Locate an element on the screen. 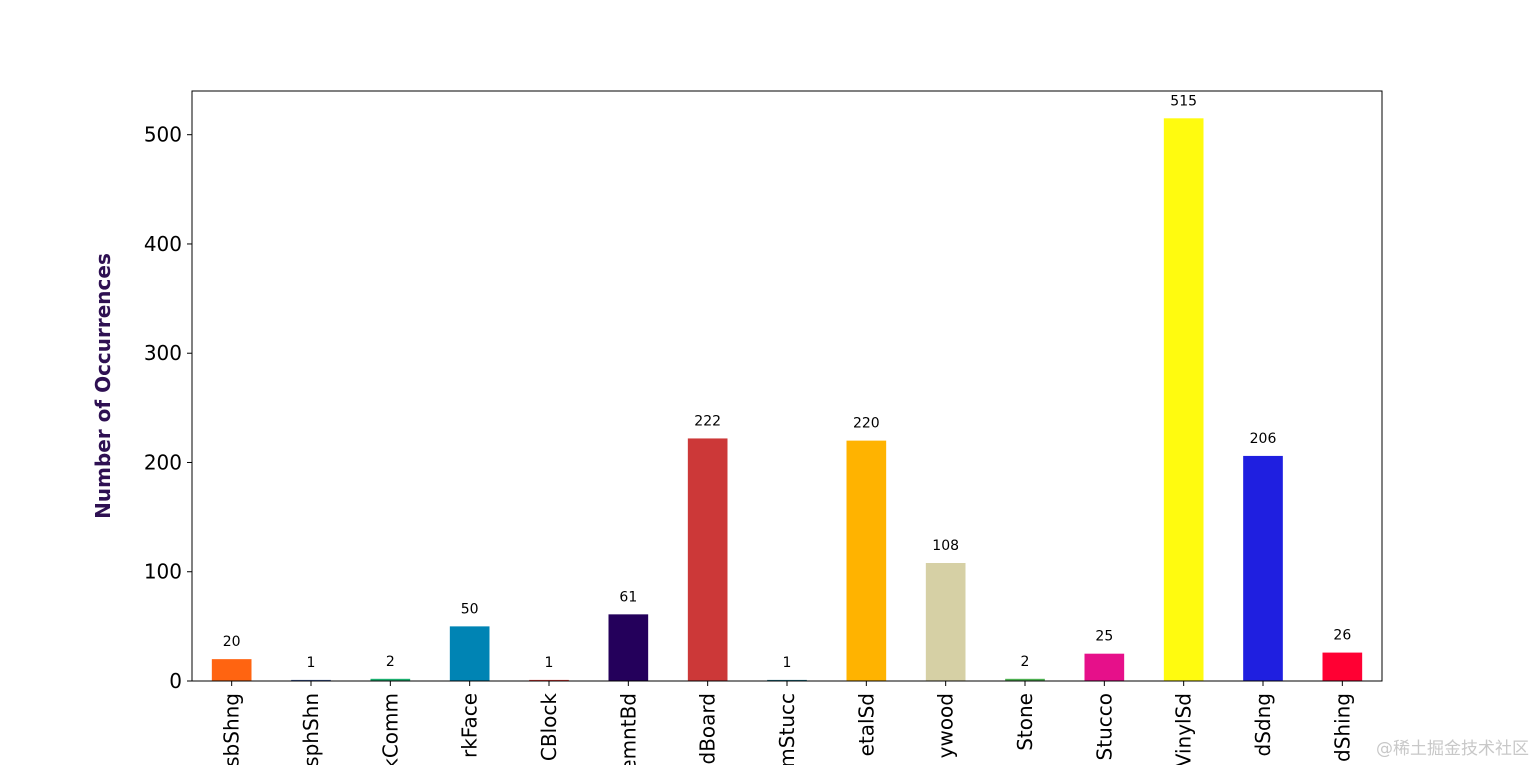 This screenshot has height=765, width=1536. bar-CemntBd is located at coordinates (628, 647).